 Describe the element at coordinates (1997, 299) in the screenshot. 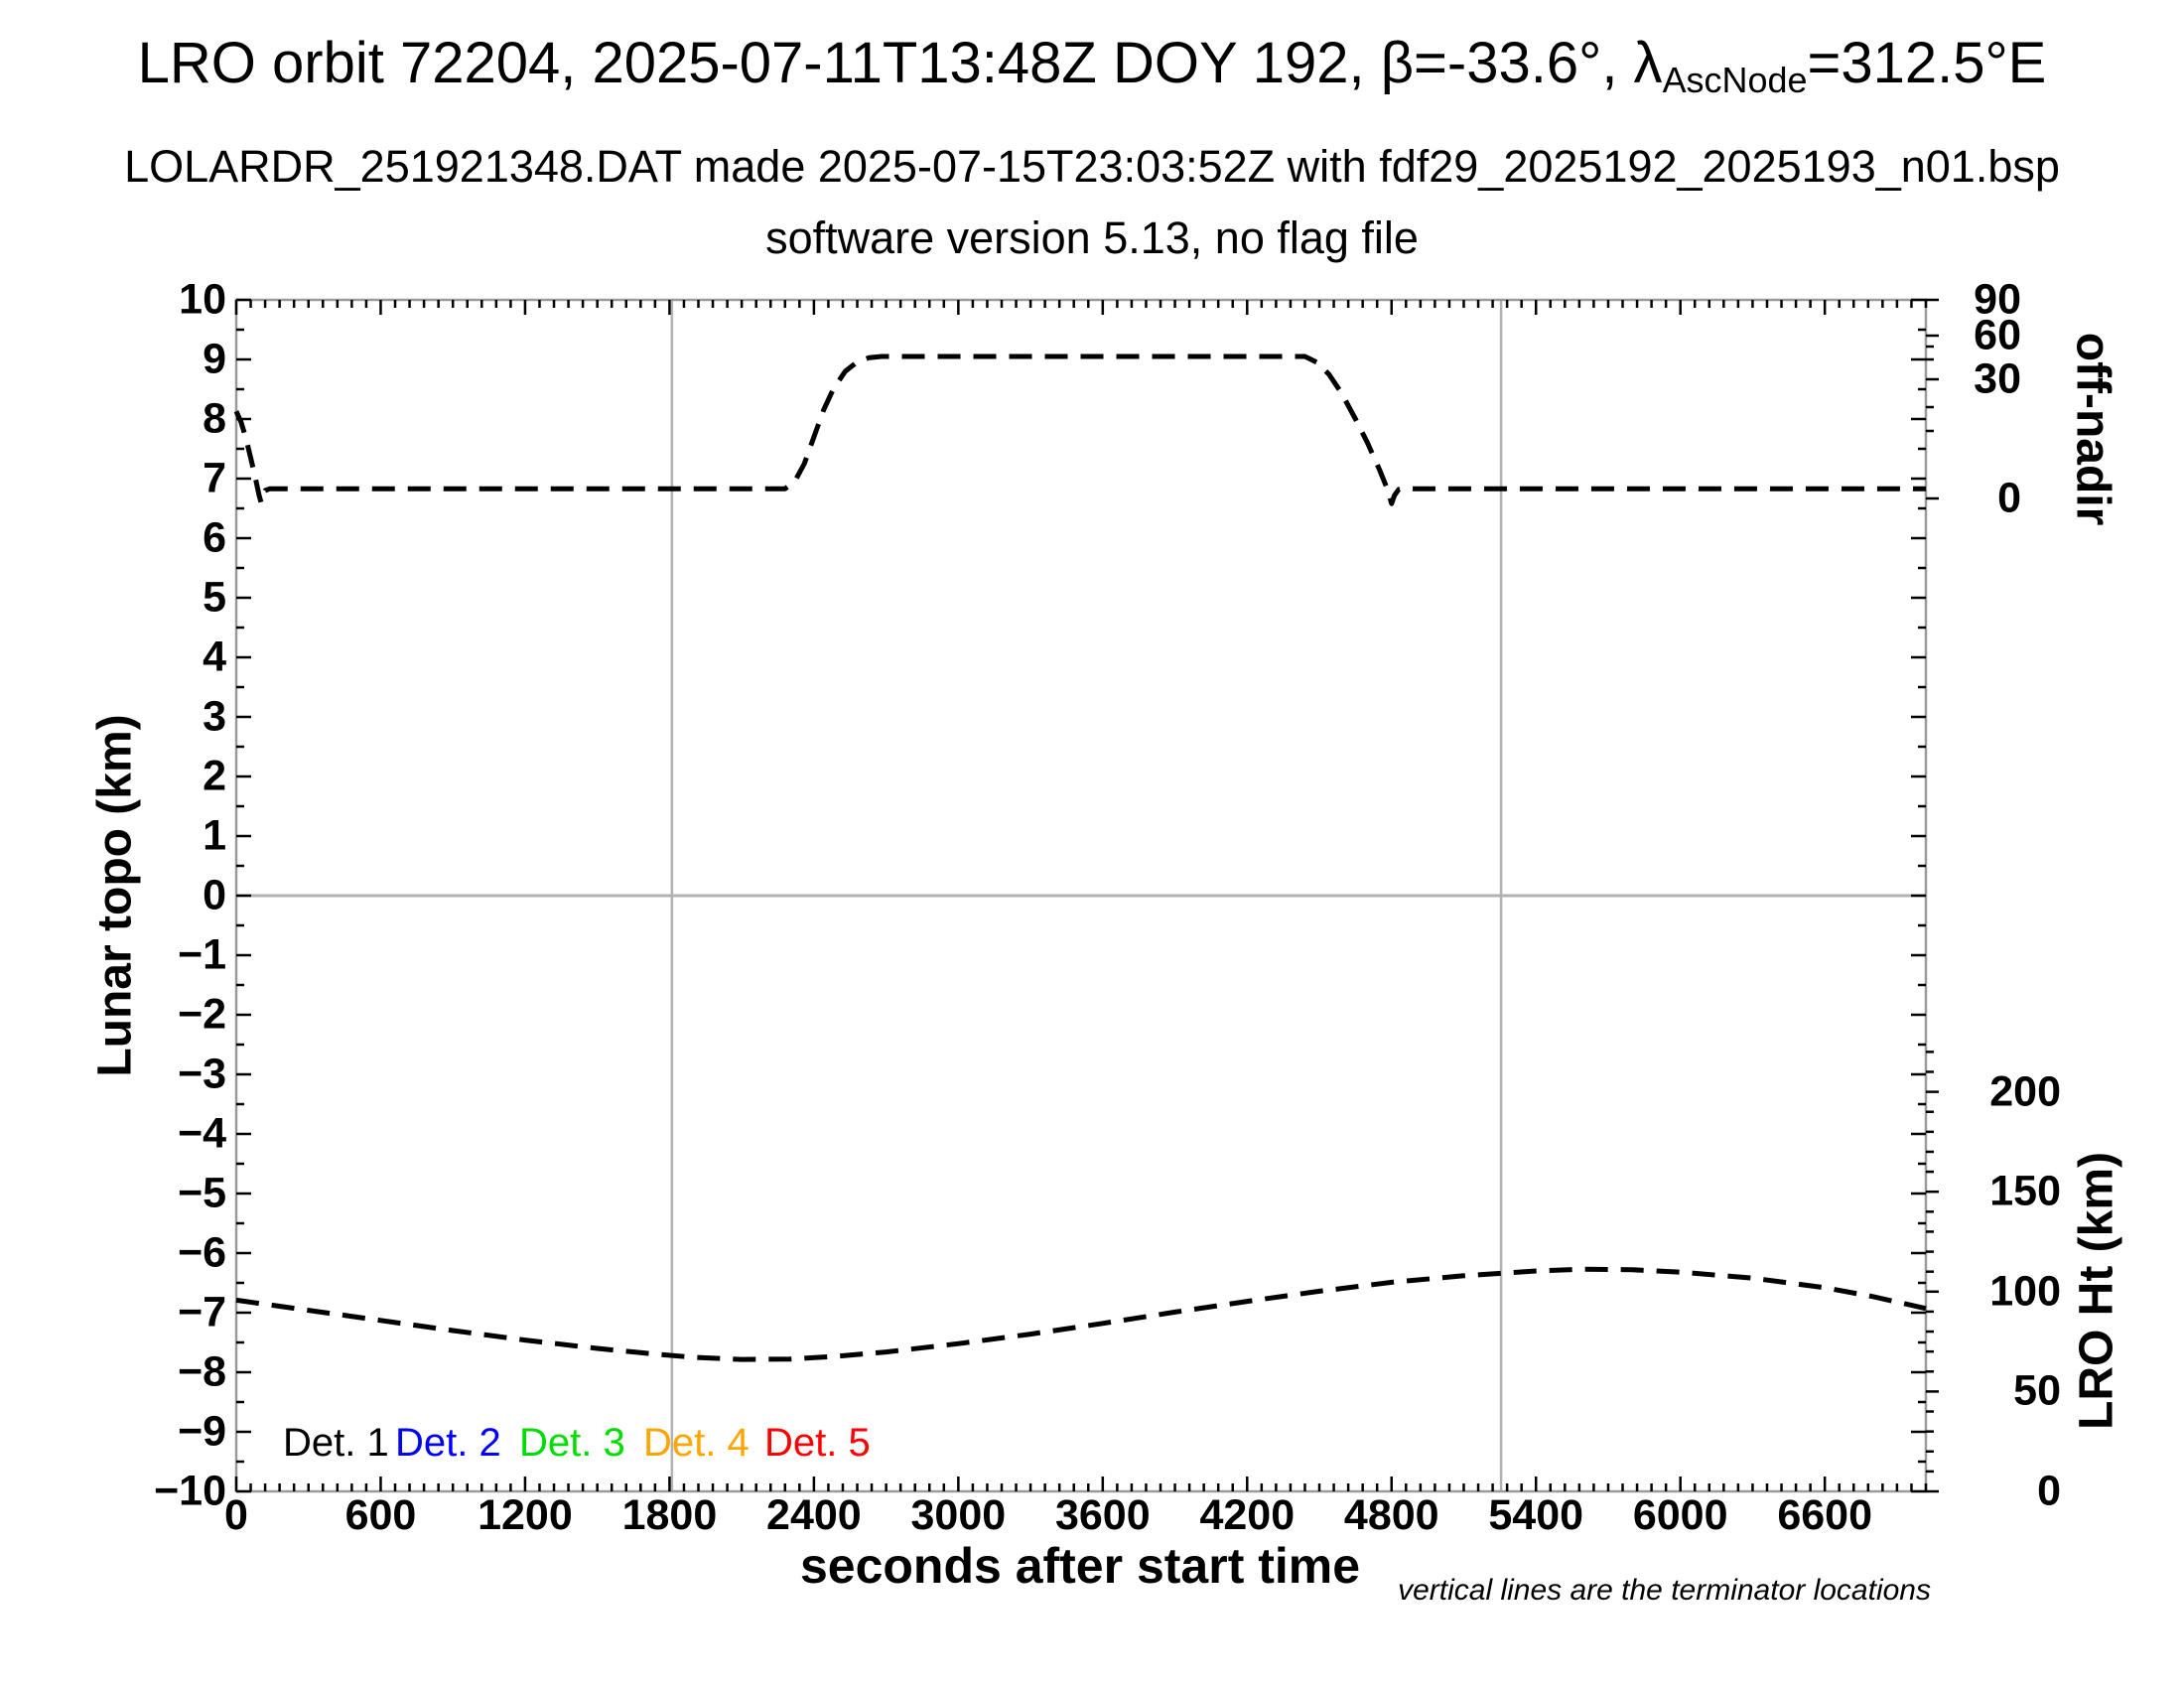

I see `offnadir-tick-label: 90` at that location.